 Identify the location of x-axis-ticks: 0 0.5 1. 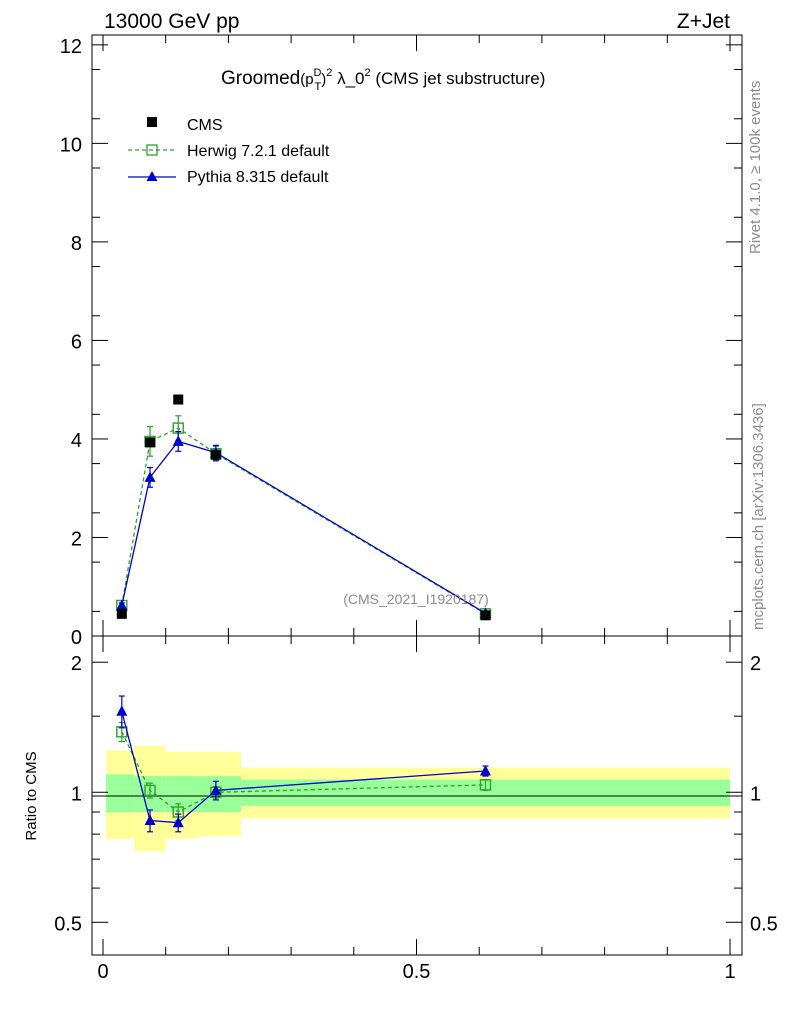
(416, 972).